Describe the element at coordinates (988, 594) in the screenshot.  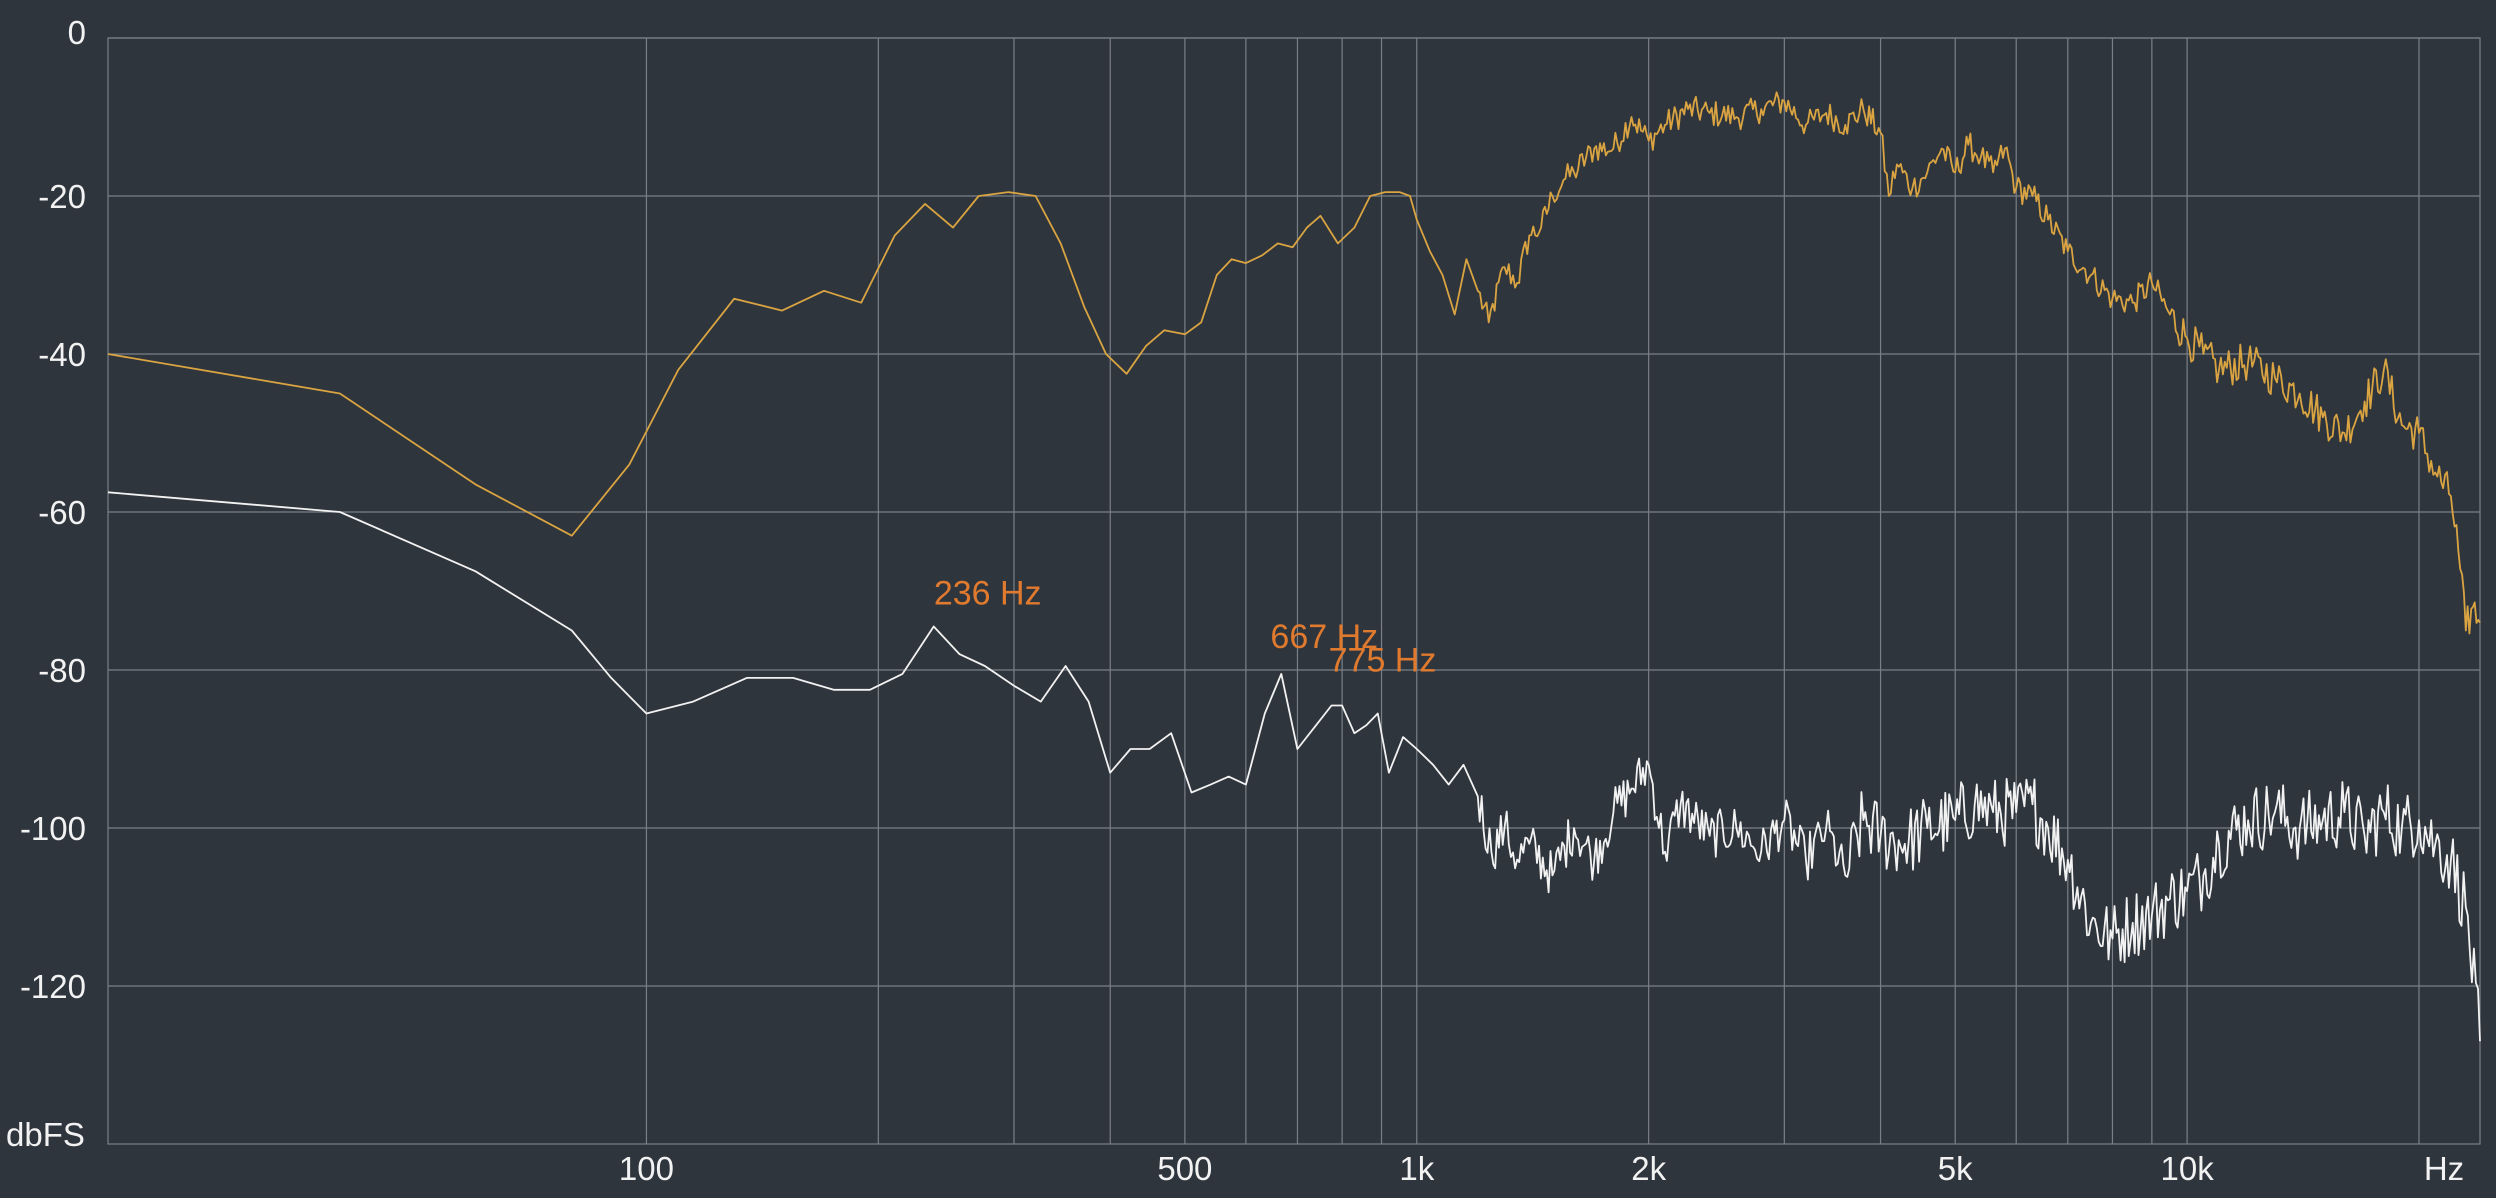
I see `peak-label: 236 Hz` at that location.